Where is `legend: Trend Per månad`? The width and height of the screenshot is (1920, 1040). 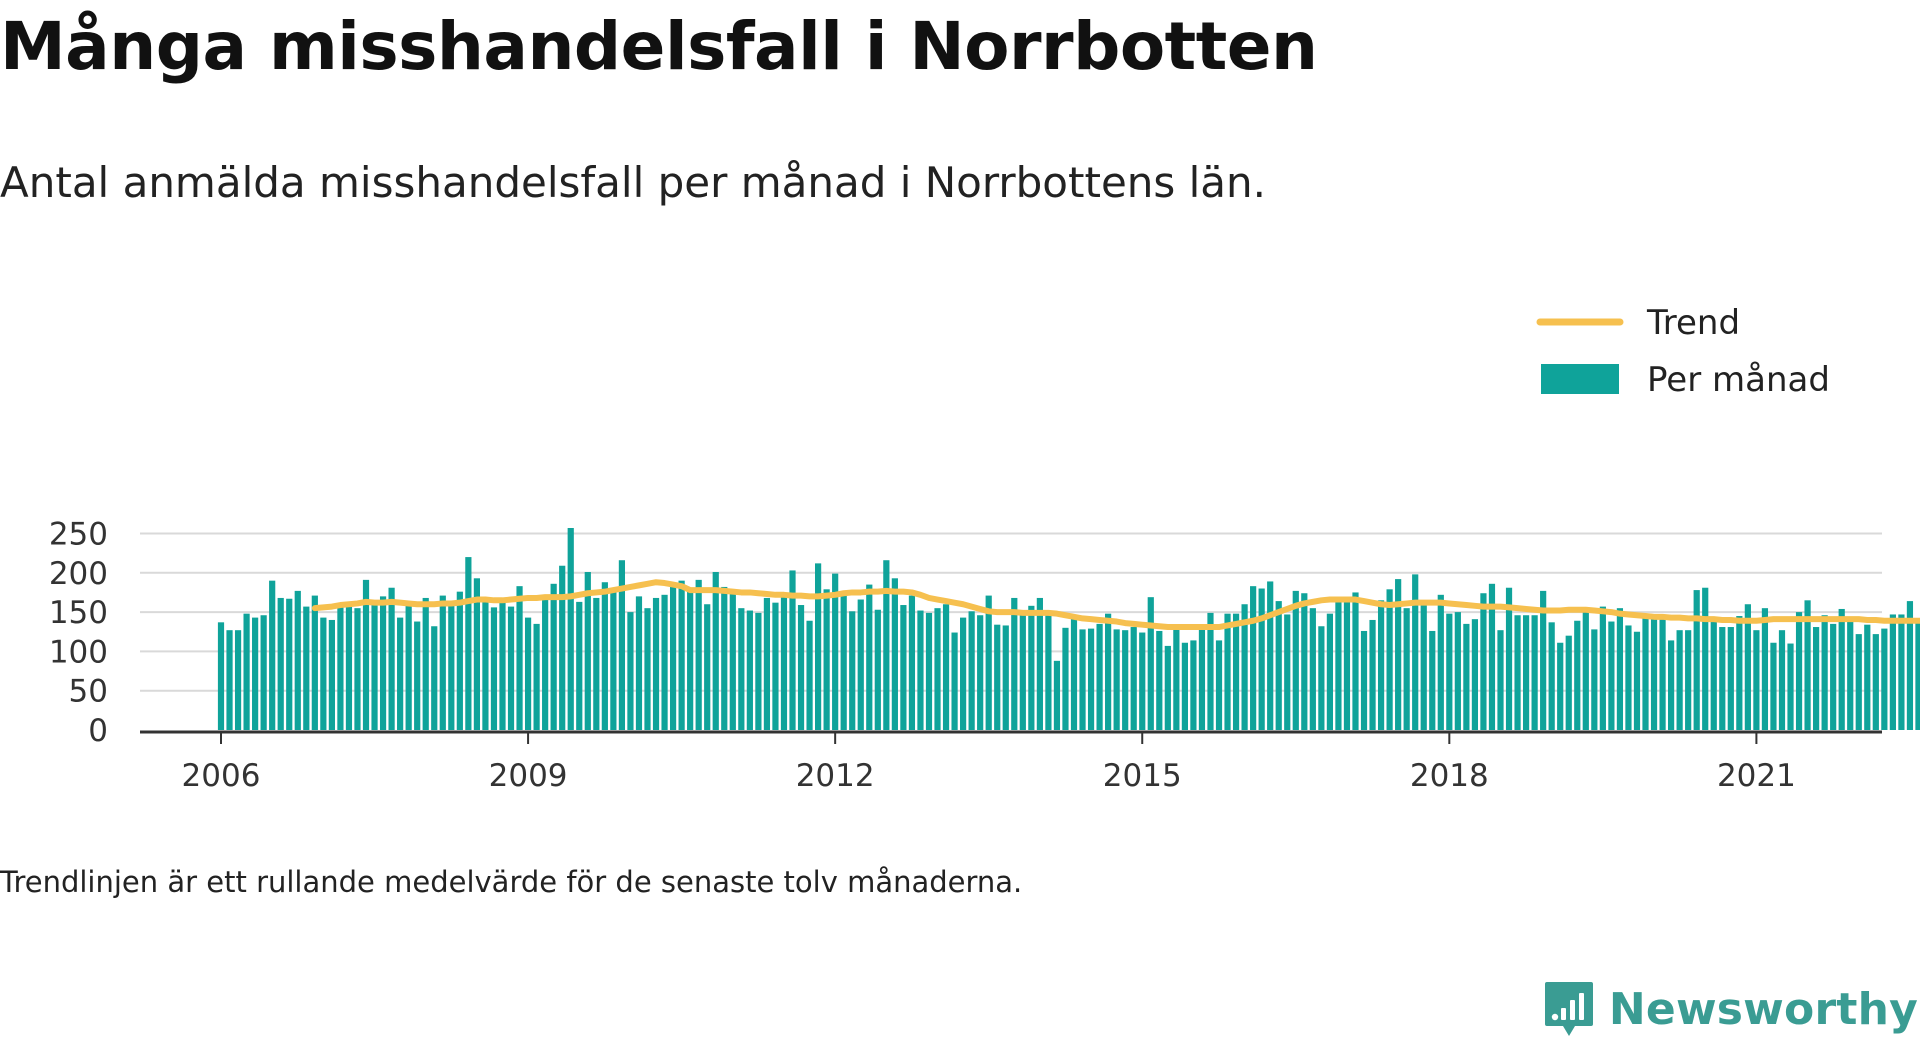
legend: Trend Per månad is located at coordinates (1690, 376).